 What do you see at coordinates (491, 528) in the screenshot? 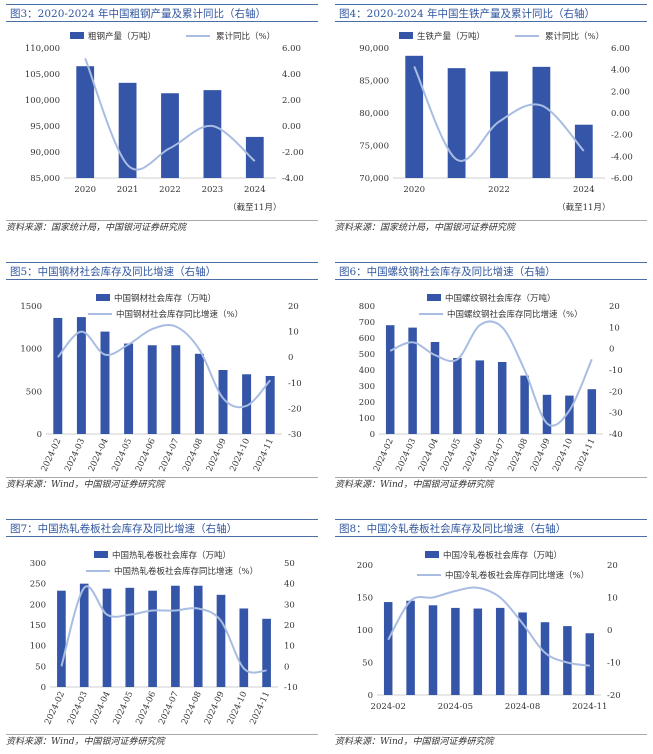
I see `chart-title: 图8：中国冷轧卷板社会库存及同比增速（右轴）` at bounding box center [491, 528].